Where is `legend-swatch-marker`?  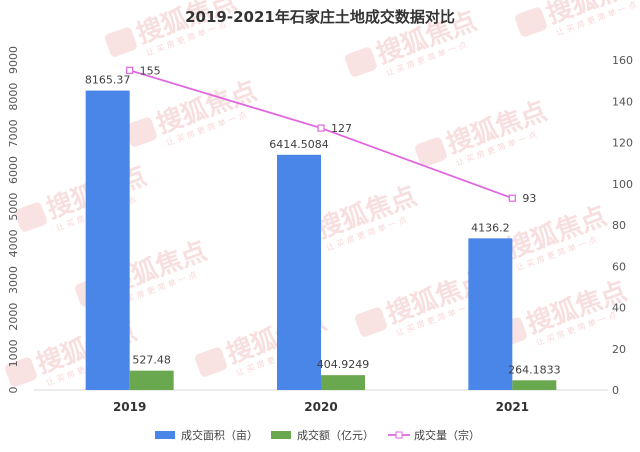
legend-swatch-marker is located at coordinates (399, 435).